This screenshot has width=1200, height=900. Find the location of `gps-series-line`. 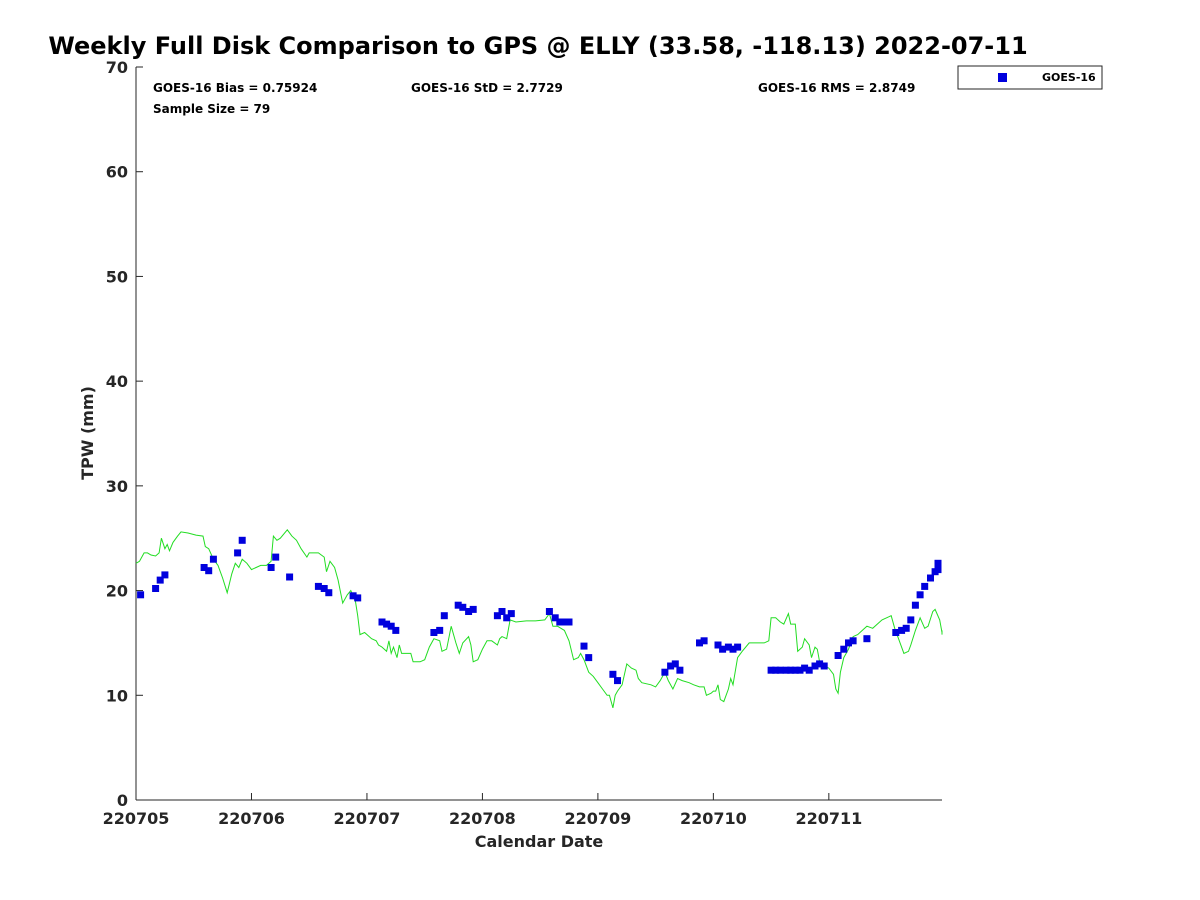

gps-series-line is located at coordinates (539, 618).